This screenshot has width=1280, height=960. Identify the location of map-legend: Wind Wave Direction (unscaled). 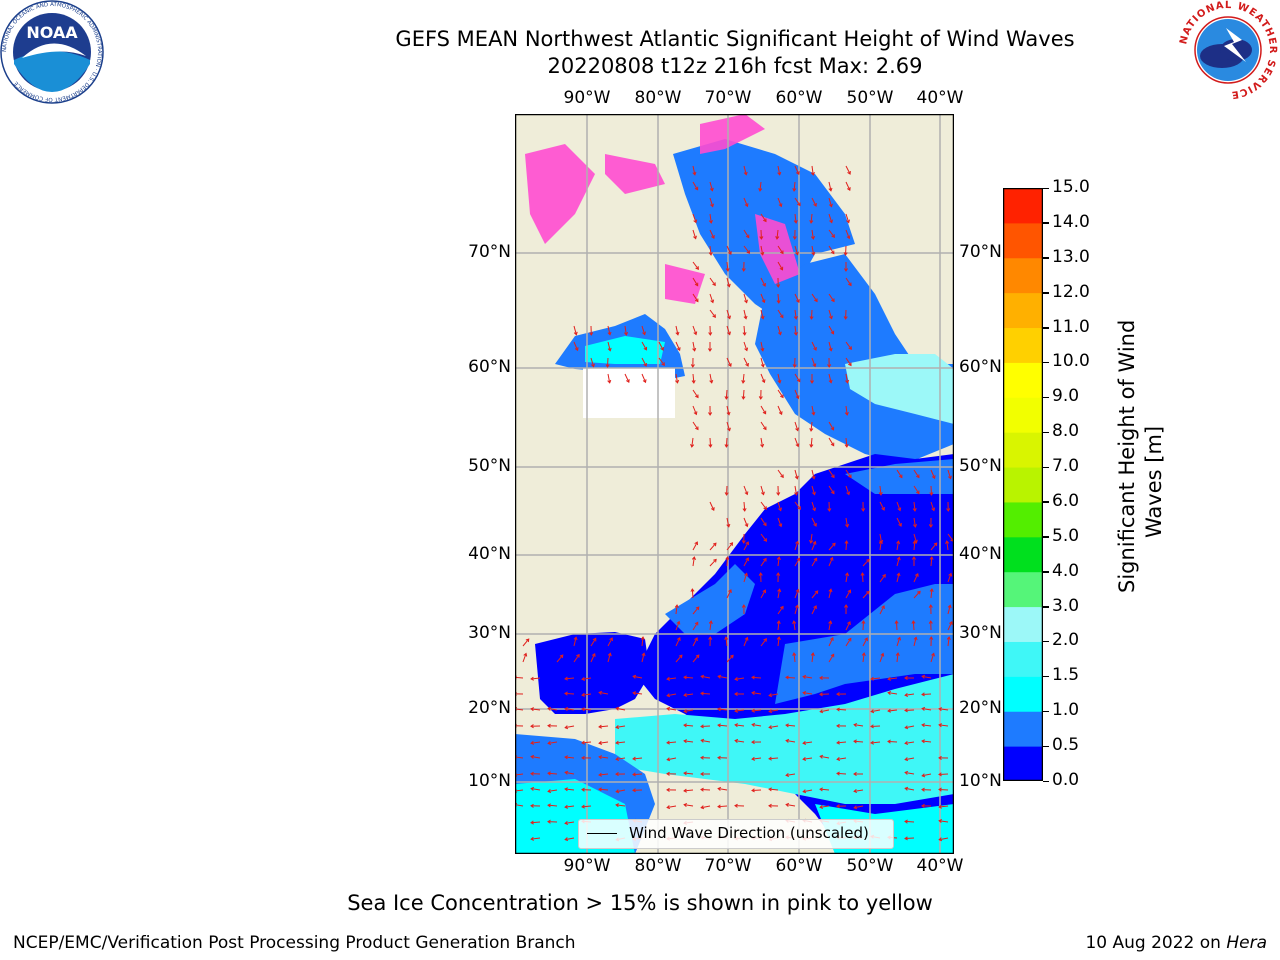
(736, 834).